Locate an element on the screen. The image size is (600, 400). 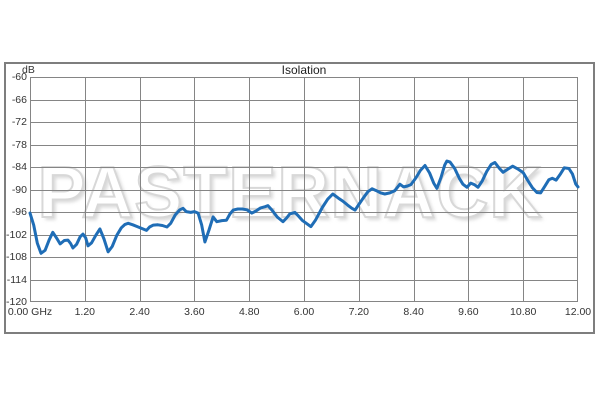
y-tick-label: -66 is located at coordinates (19, 99).